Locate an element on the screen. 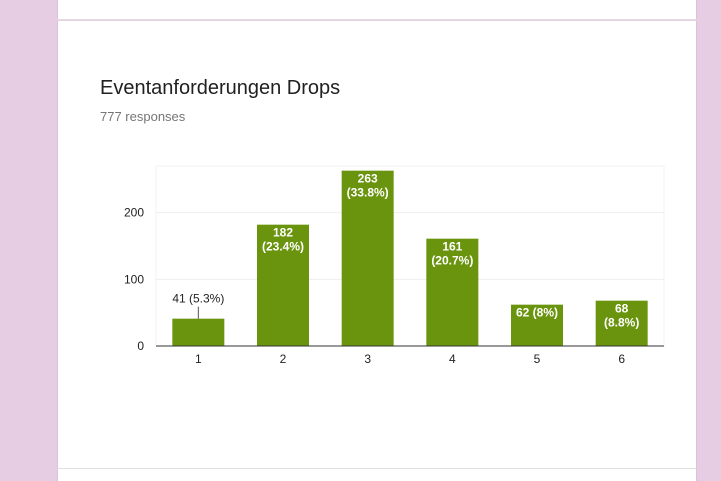  data-label: 263 is located at coordinates (368, 179).